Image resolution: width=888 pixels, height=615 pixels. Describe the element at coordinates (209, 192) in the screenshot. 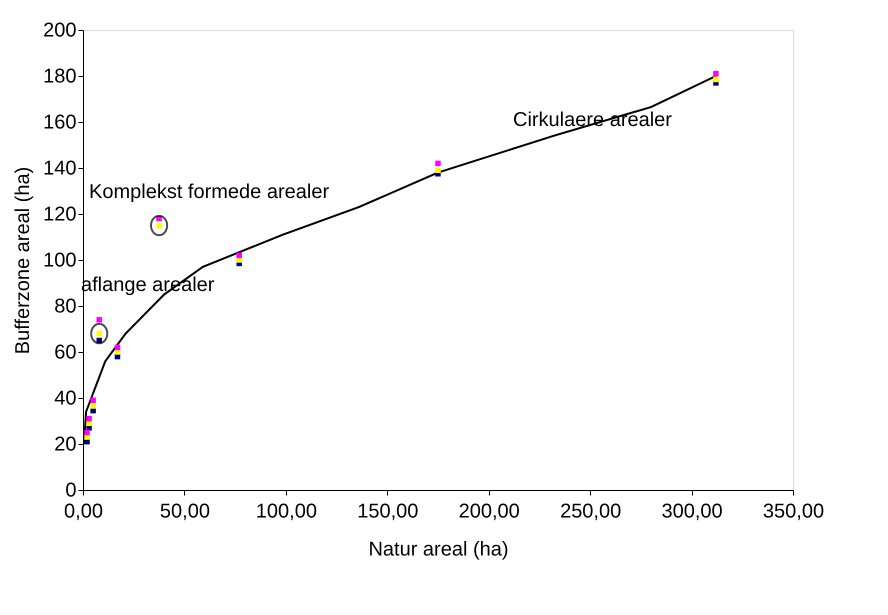

I see `annotation: Komplekst formede arealer` at that location.